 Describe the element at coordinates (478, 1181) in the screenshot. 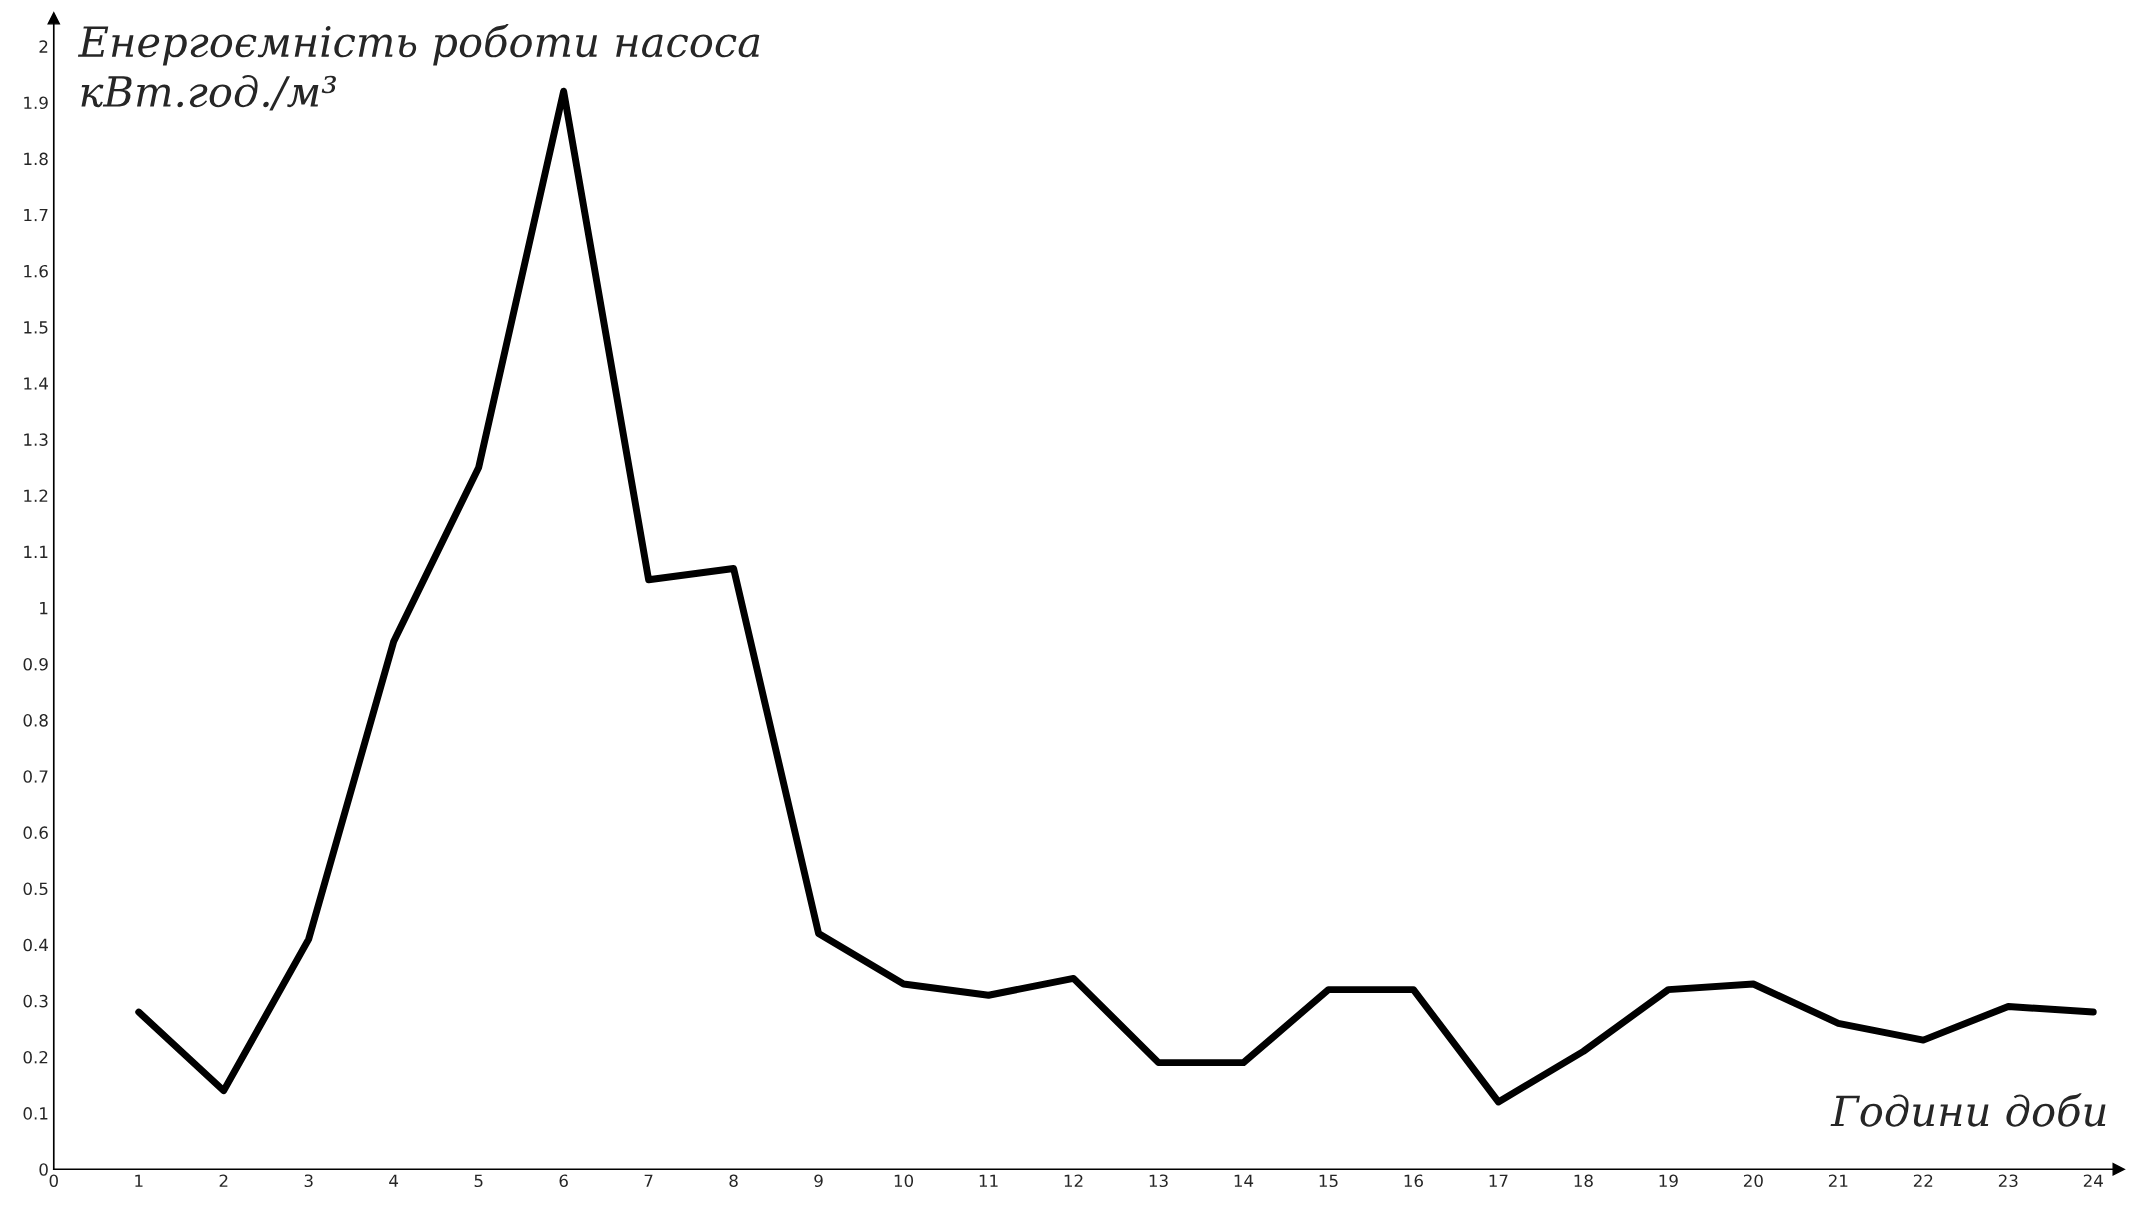

I see `x-tick-label: 5` at that location.